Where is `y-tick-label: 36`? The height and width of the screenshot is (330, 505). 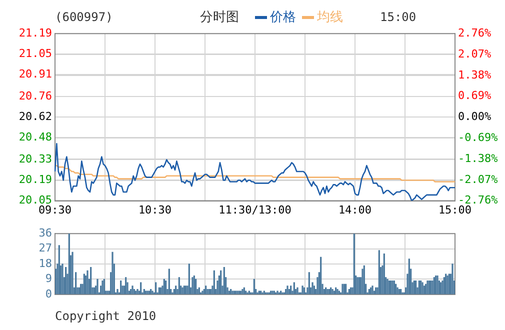 y-tick-label: 36 is located at coordinates (45, 233).